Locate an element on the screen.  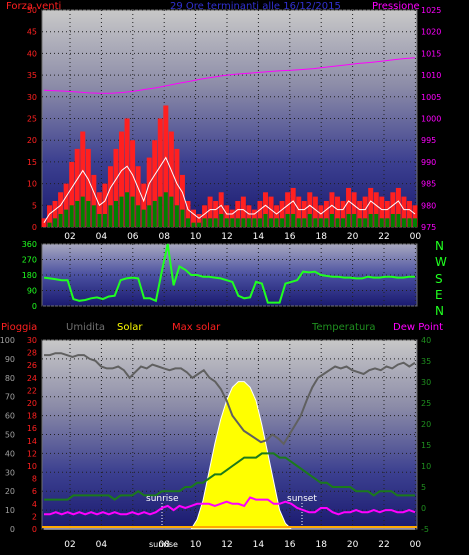
y-tick-label: 25 is located at coordinates (32, 119).